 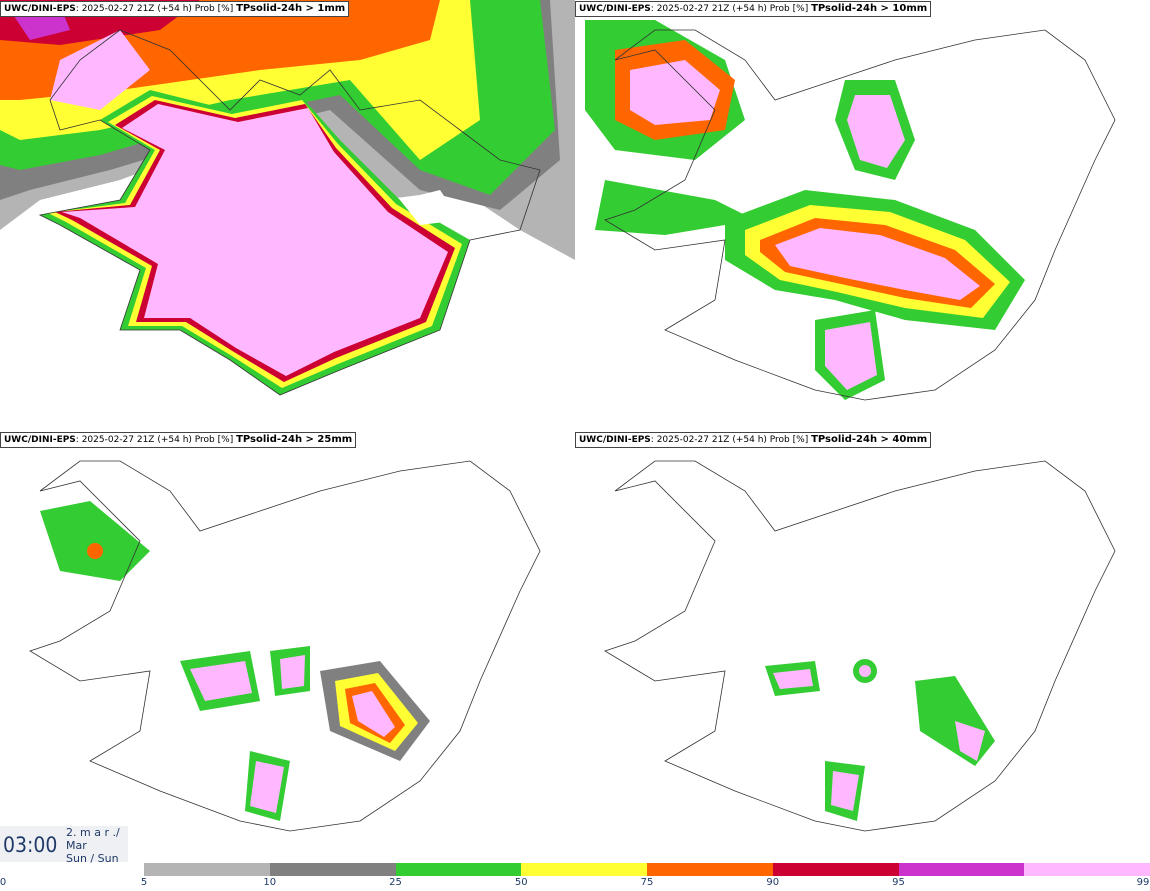 I want to click on colorbar-tick-label: 50, so click(x=521, y=882).